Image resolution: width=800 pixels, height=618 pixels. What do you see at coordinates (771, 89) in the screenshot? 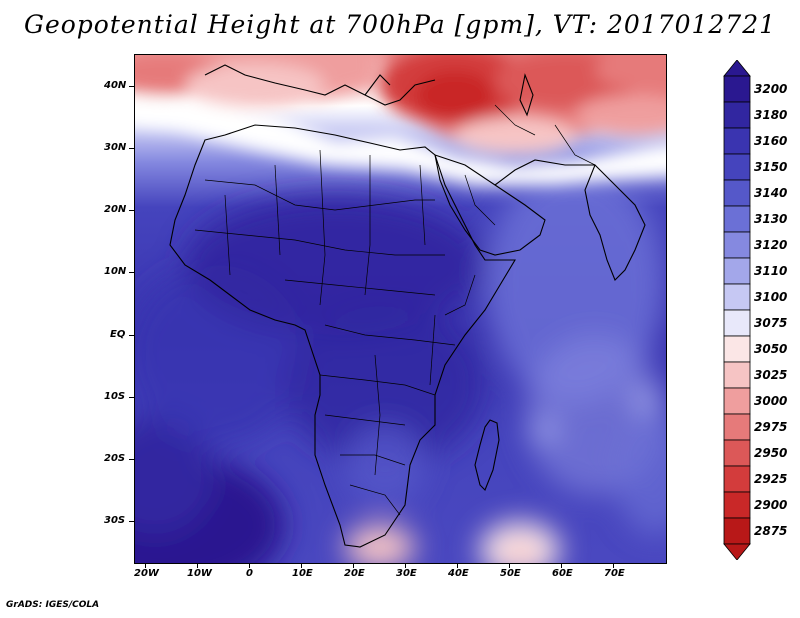
I see `colorbar-level-label: 3200` at bounding box center [771, 89].